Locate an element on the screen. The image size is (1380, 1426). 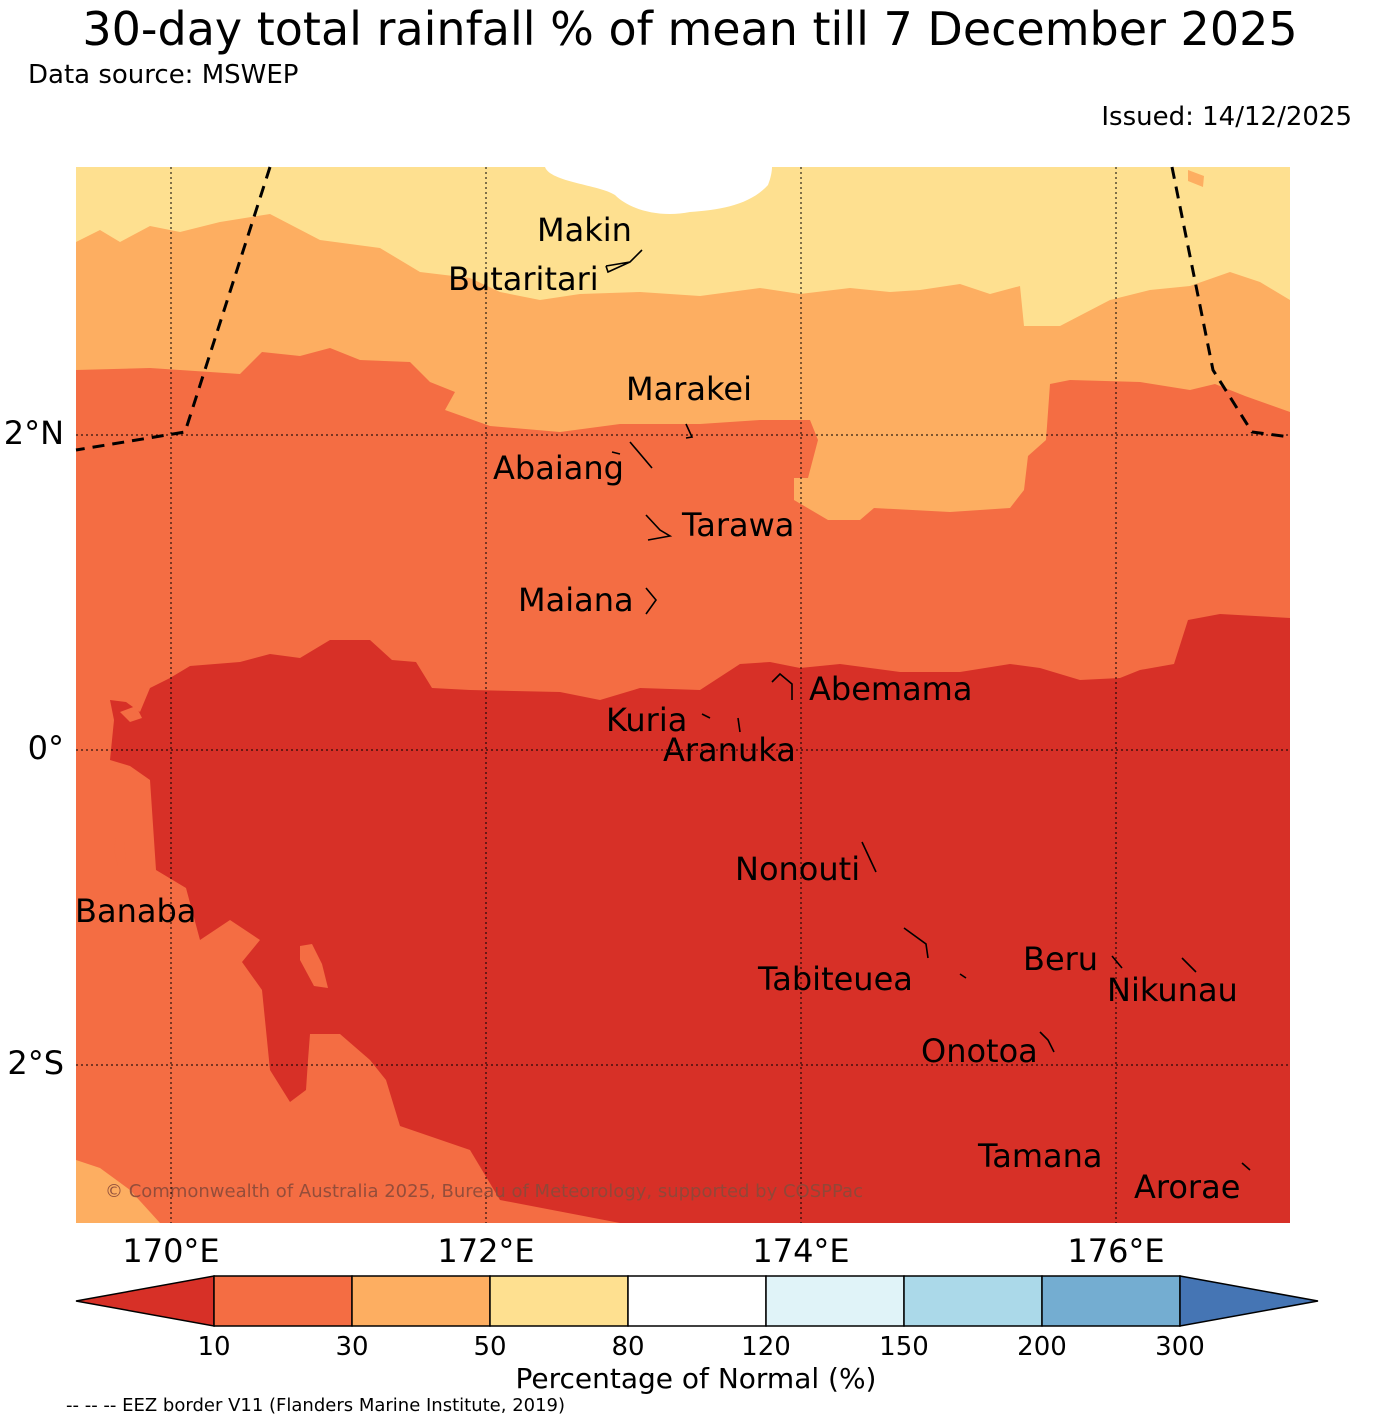
zone-pocket-c is located at coordinates (131, 714).